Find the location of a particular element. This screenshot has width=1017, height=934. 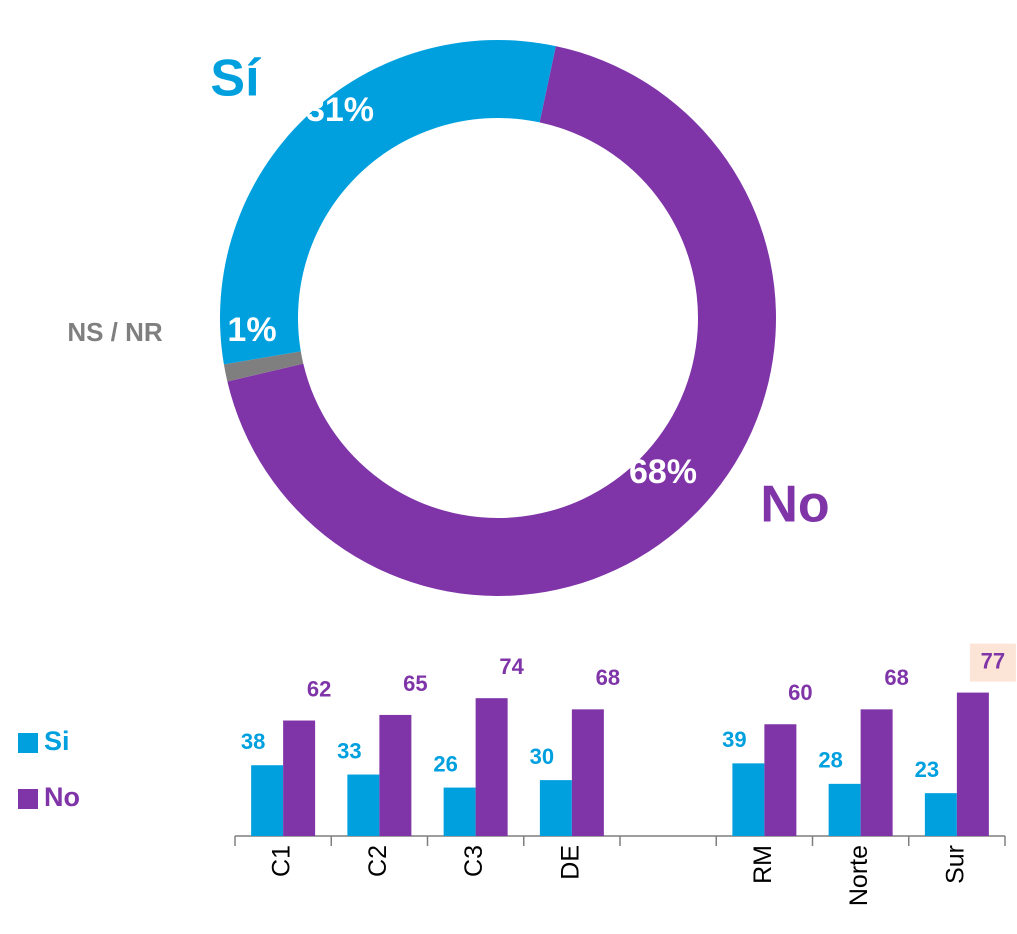

x-tick-label: RM is located at coordinates (763, 864).